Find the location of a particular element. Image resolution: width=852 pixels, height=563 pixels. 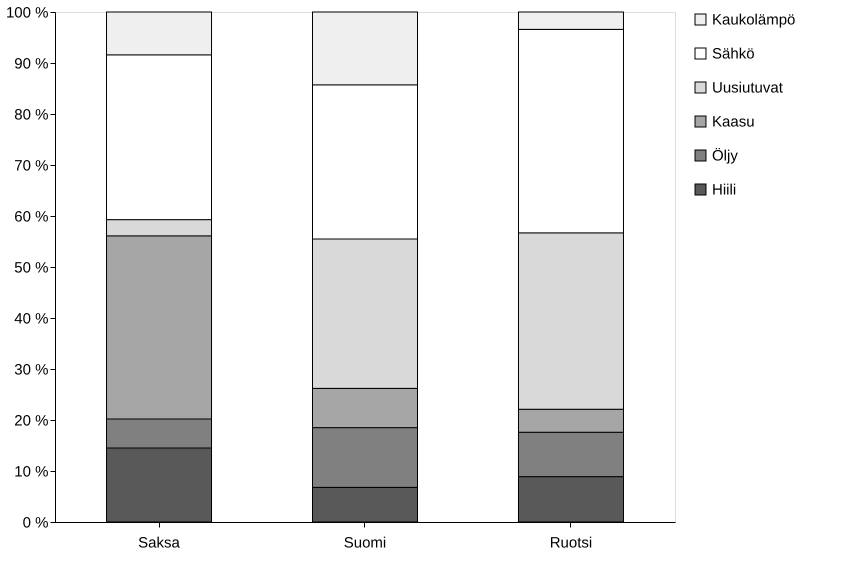

y-tick-label: 10 % is located at coordinates (31, 472).